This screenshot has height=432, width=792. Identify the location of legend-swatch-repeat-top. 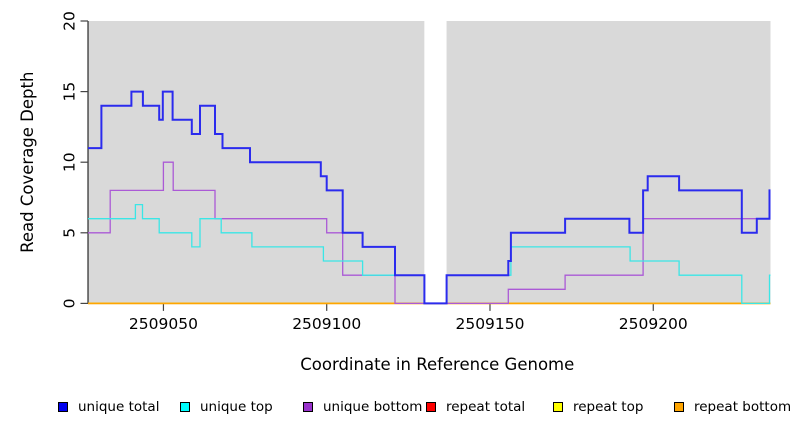
(558, 407).